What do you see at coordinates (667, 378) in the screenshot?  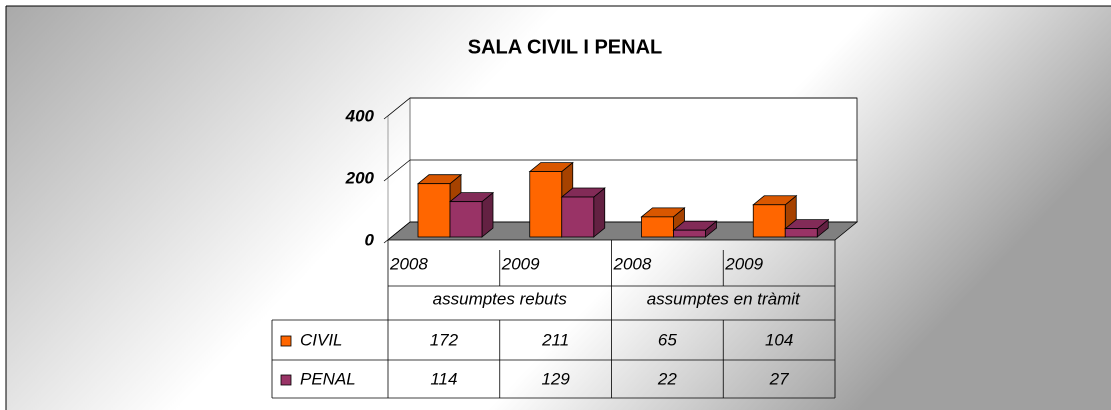 I see `table-value: 22` at bounding box center [667, 378].